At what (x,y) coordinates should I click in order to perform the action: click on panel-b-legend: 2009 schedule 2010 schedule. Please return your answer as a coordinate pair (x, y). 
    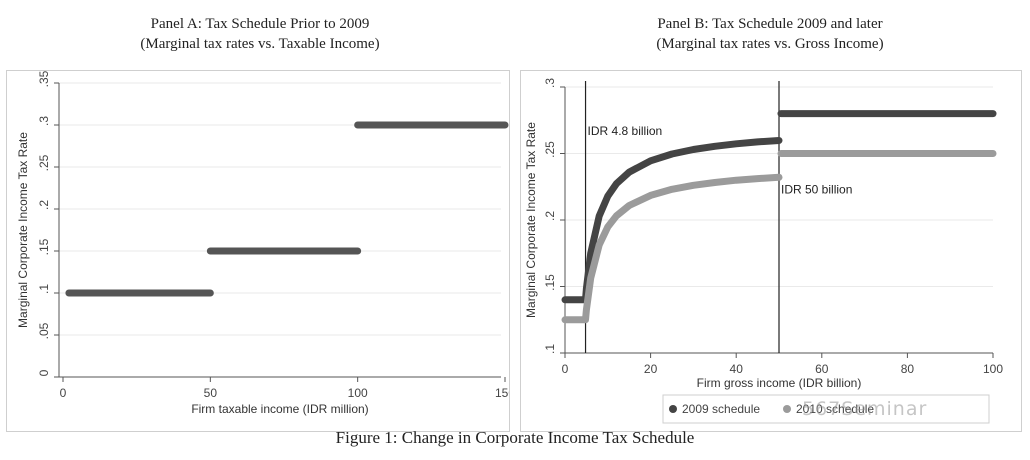
    Looking at the image, I should click on (826, 409).